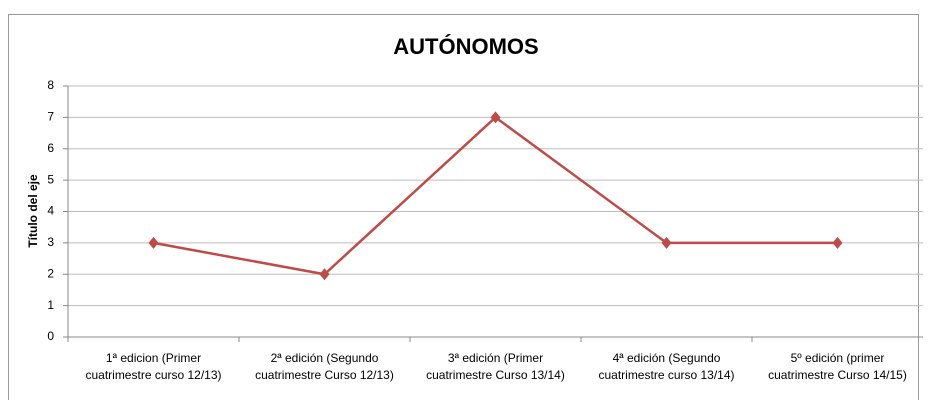 This screenshot has height=401, width=928. Describe the element at coordinates (50, 211) in the screenshot. I see `y-tick-label: 4` at that location.